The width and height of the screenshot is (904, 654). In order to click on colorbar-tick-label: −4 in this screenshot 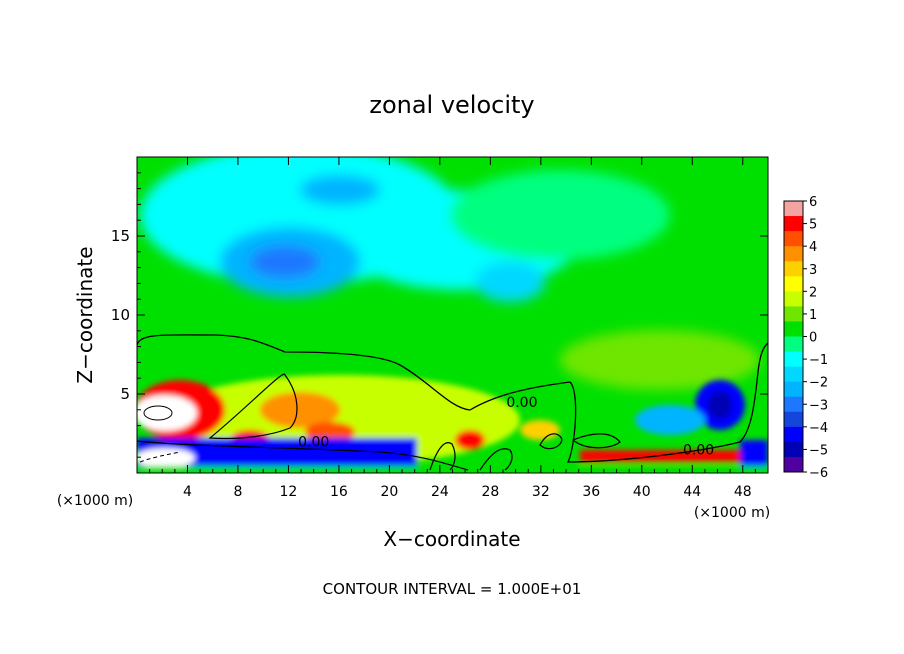, I will do `click(818, 428)`.